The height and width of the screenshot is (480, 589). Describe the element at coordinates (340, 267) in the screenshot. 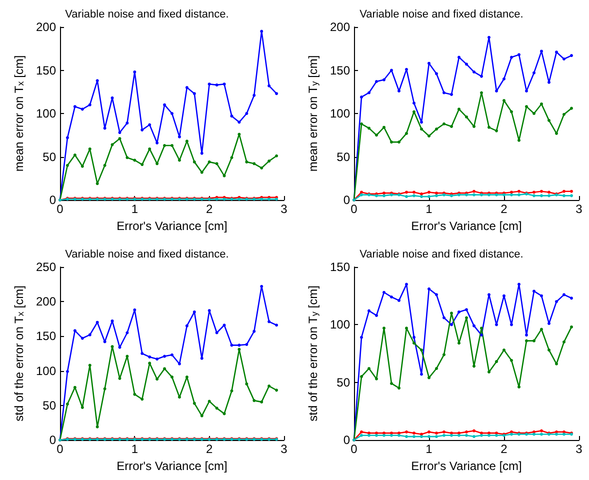

I see `y-tick-label: 150` at that location.